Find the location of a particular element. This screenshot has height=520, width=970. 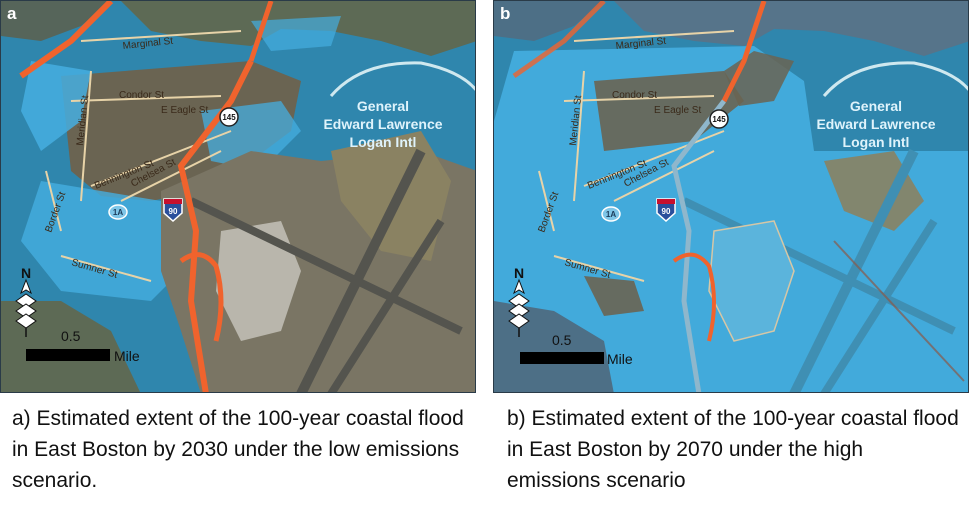

panel-letter: b is located at coordinates (505, 13).